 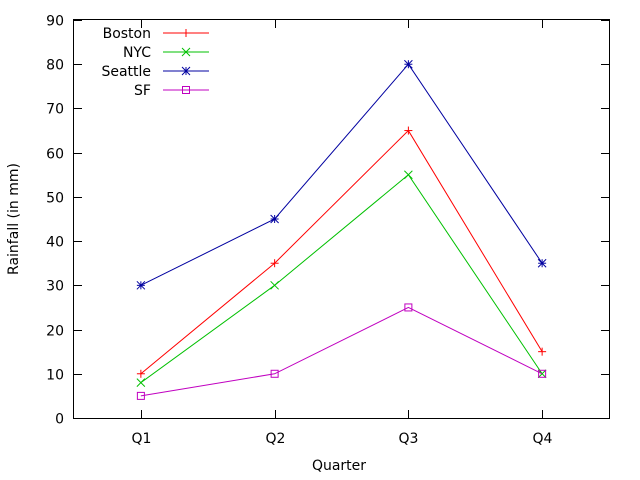 I want to click on legend-item-seattle: Seattle, so click(x=155, y=72).